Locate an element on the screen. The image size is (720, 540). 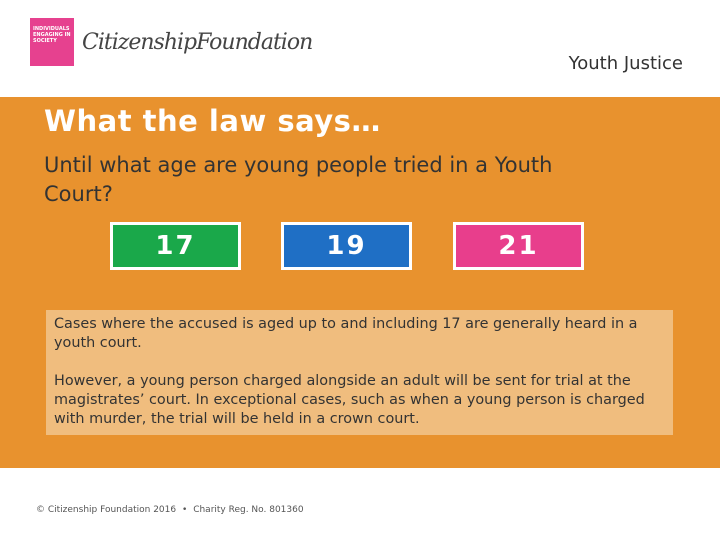
option-box: 21 is located at coordinates (518, 246).